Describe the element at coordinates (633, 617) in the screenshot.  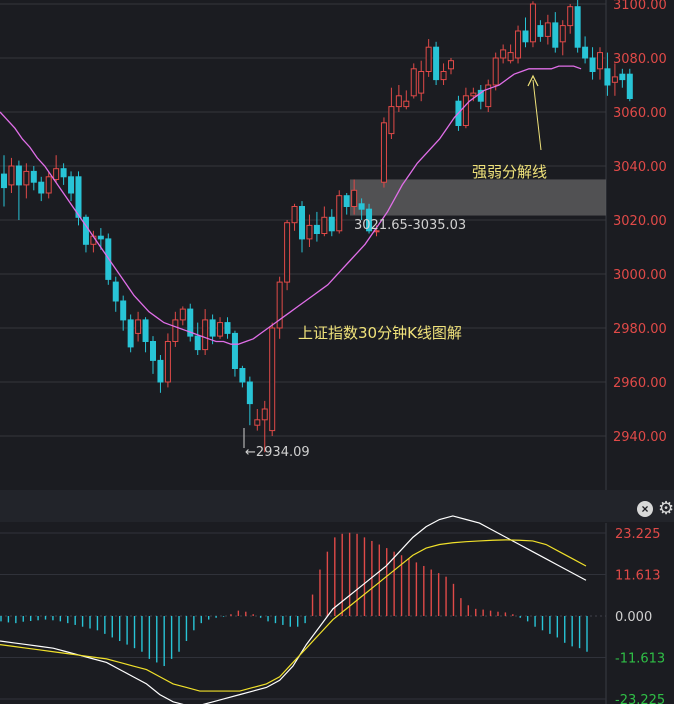
I see `macd-tick-label: 0.000` at that location.